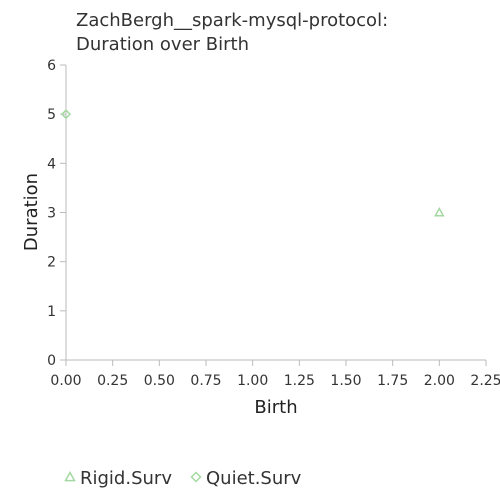 The width and height of the screenshot is (500, 500). I want to click on y-tick-label: 1, so click(51, 312).